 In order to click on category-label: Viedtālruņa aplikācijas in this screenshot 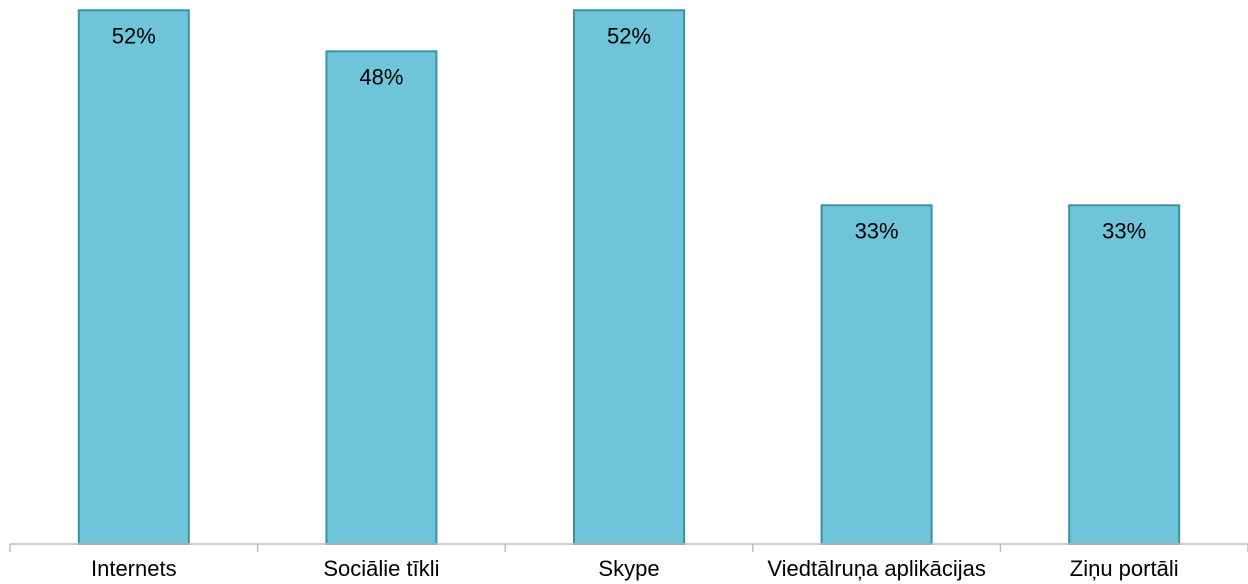, I will do `click(876, 568)`.